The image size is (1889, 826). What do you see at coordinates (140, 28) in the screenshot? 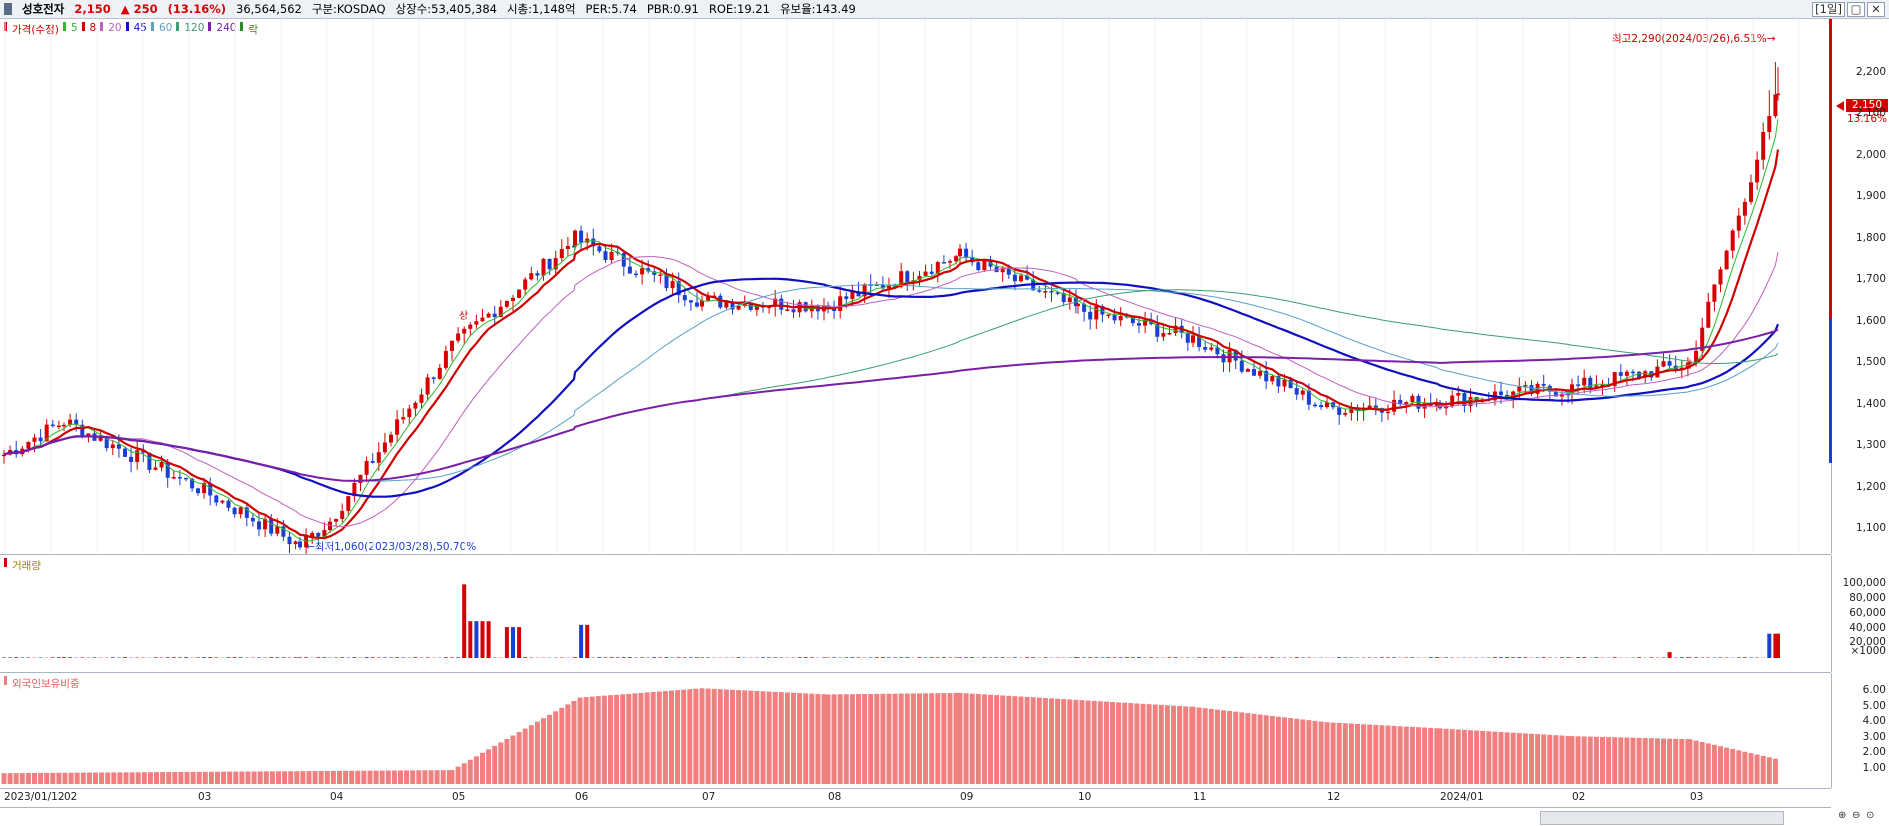
I see `legend-label-4: 45` at bounding box center [140, 28].